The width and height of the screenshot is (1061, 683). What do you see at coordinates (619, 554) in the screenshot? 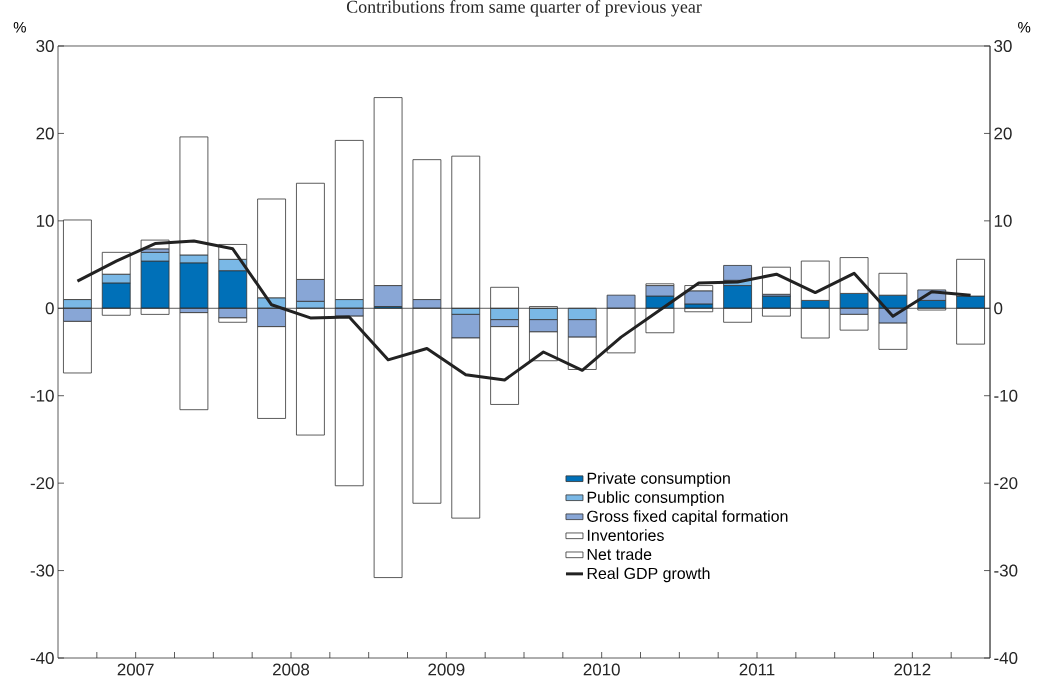
I see `legend-label: Net trade` at bounding box center [619, 554].